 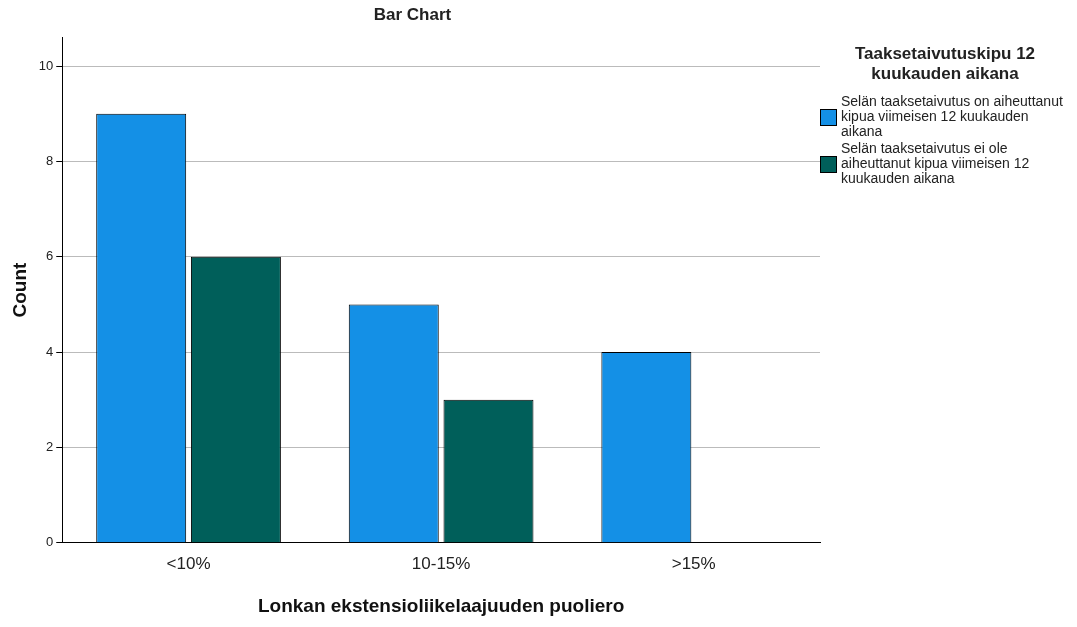 What do you see at coordinates (50, 256) in the screenshot?
I see `y-tick-label: 6` at bounding box center [50, 256].